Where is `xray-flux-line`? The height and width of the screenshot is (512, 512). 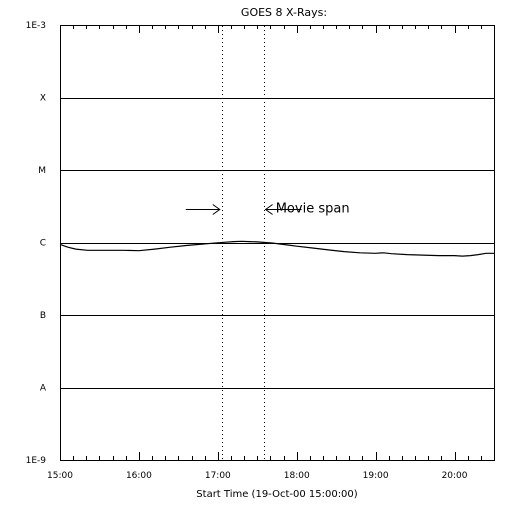 xray-flux-line is located at coordinates (276, 248).